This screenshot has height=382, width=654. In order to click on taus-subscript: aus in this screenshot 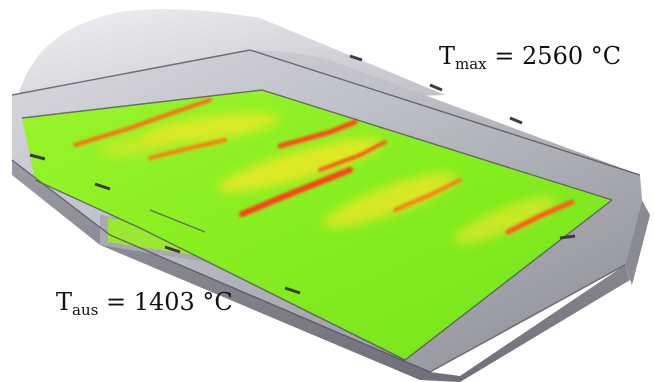, I will do `click(85, 310)`.